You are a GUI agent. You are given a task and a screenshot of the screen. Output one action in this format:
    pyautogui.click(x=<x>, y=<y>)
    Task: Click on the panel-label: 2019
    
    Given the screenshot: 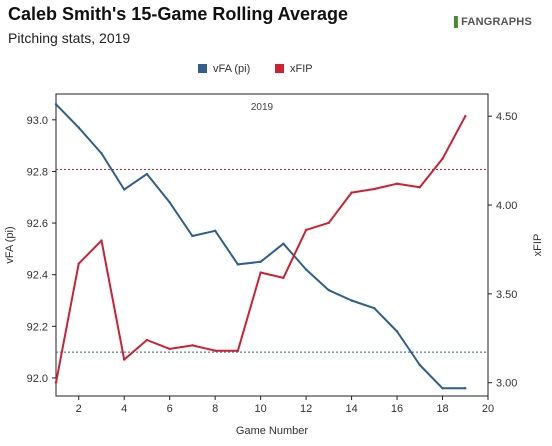 What is the action you would take?
    pyautogui.click(x=262, y=107)
    